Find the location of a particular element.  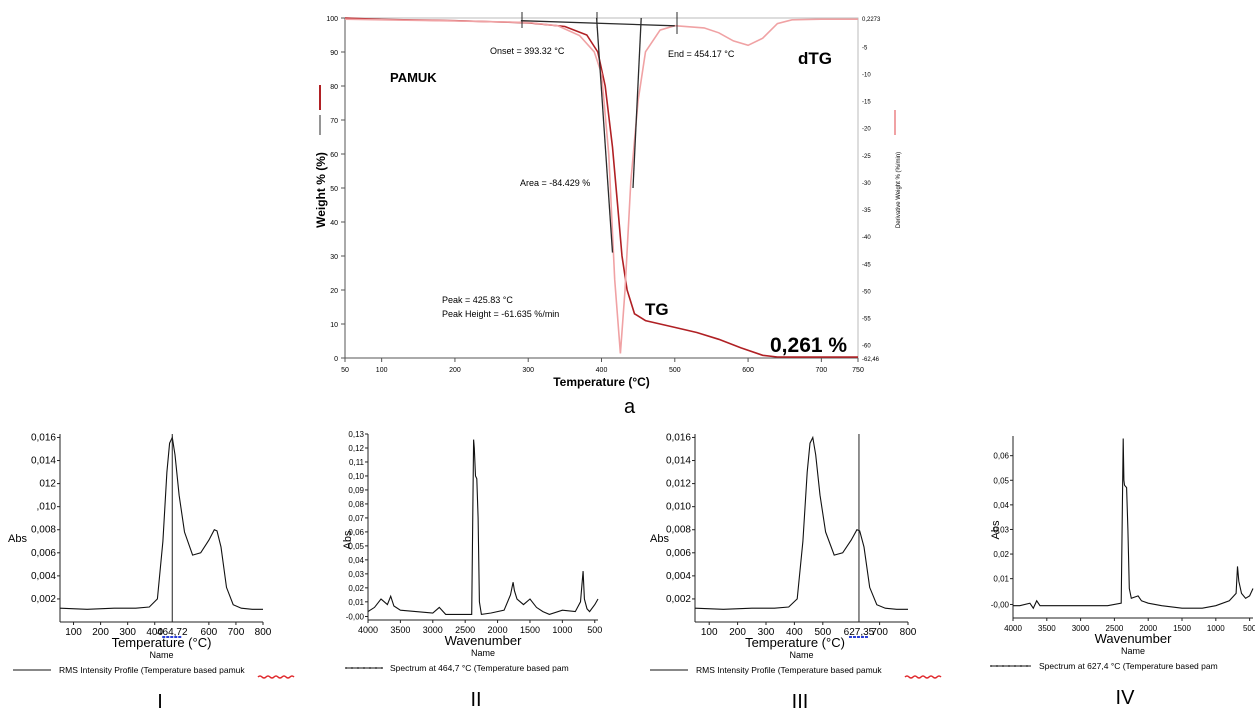

y-tick-label-left: 50 is located at coordinates (334, 189).